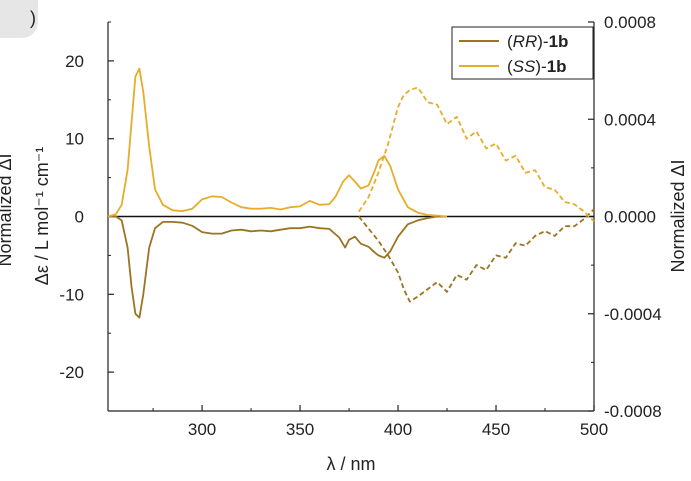 The width and height of the screenshot is (691, 481). Describe the element at coordinates (633, 314) in the screenshot. I see `y2-tick-label: -0.0004` at that location.